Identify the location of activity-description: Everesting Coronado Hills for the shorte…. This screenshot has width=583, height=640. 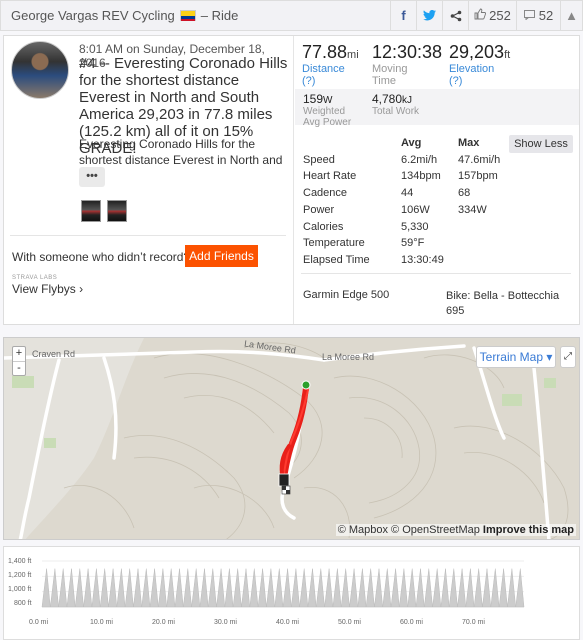
(181, 152).